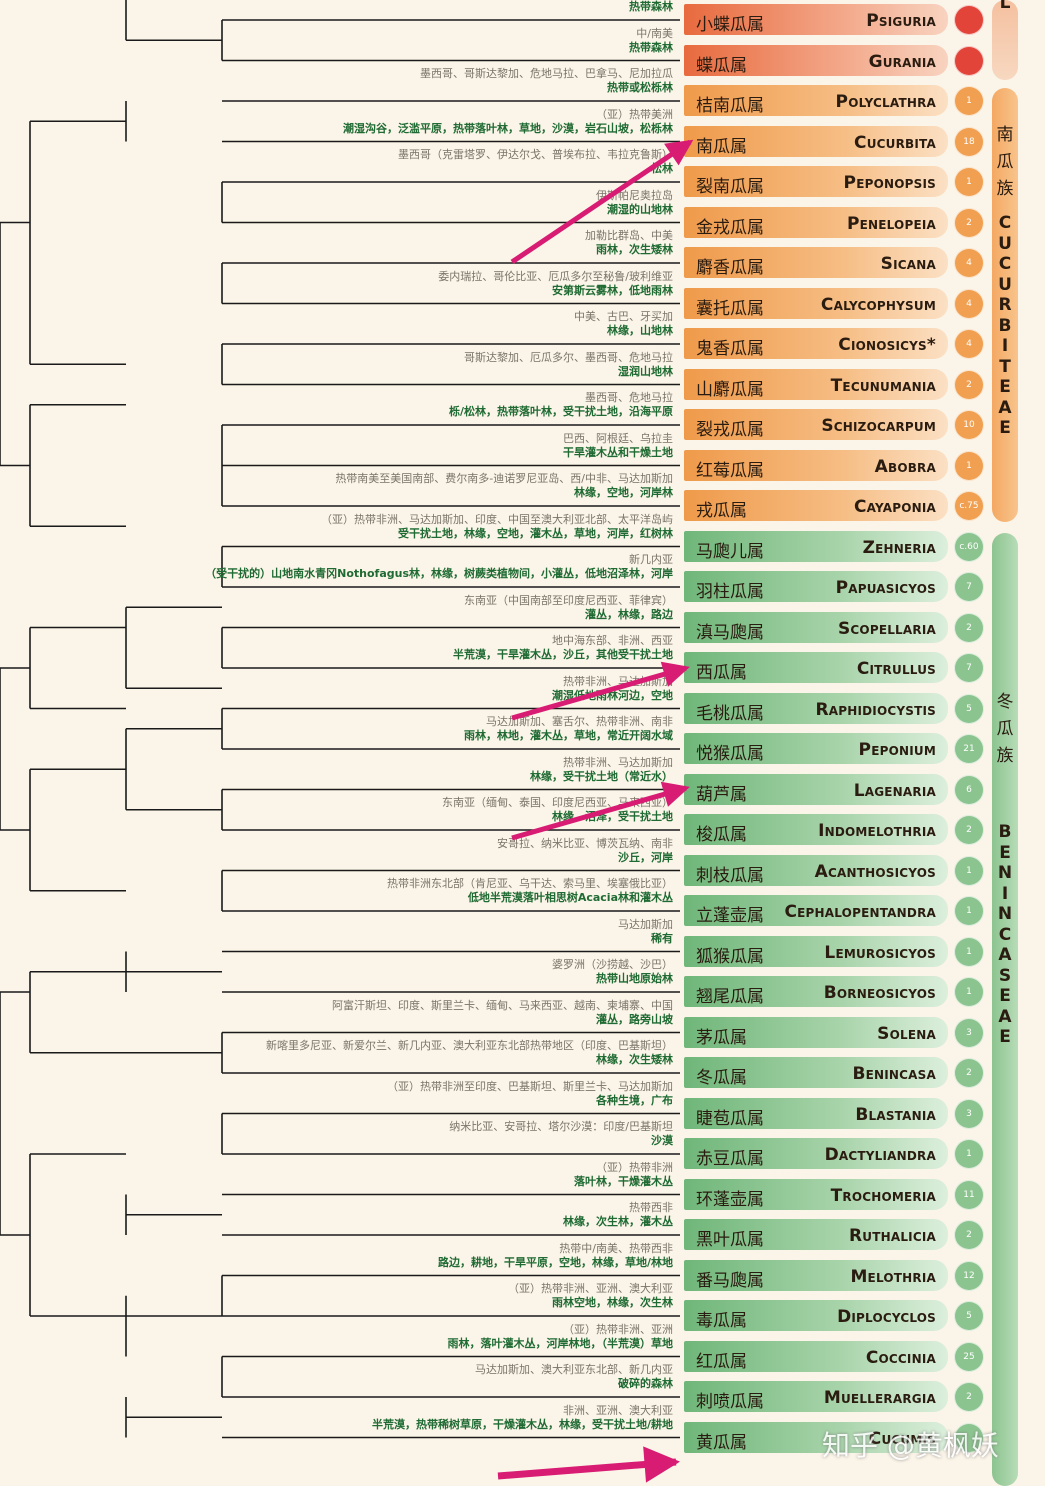 The height and width of the screenshot is (1486, 1045). I want to click on genus-chinese-name: 刺枝瓜属, so click(730, 875).